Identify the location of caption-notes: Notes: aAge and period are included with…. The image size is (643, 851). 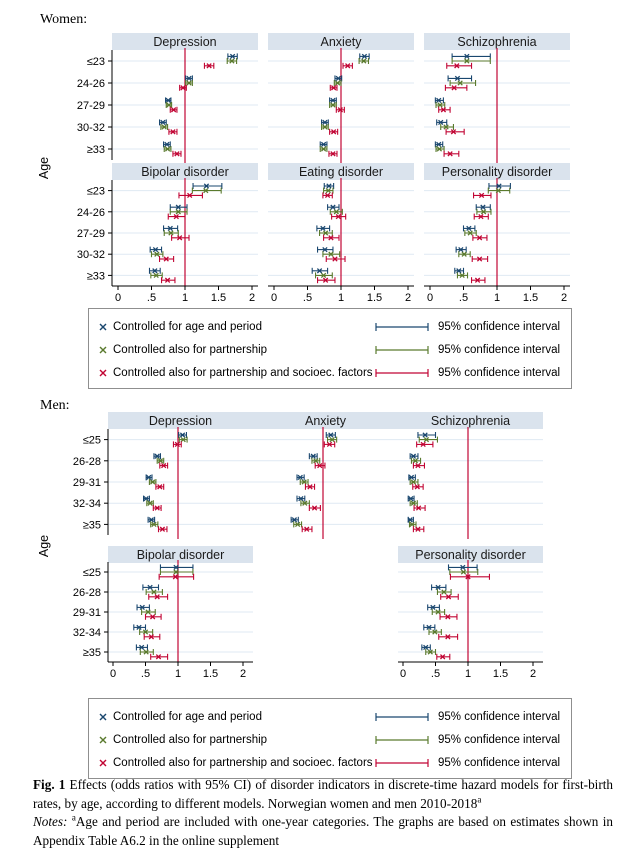
(323, 831).